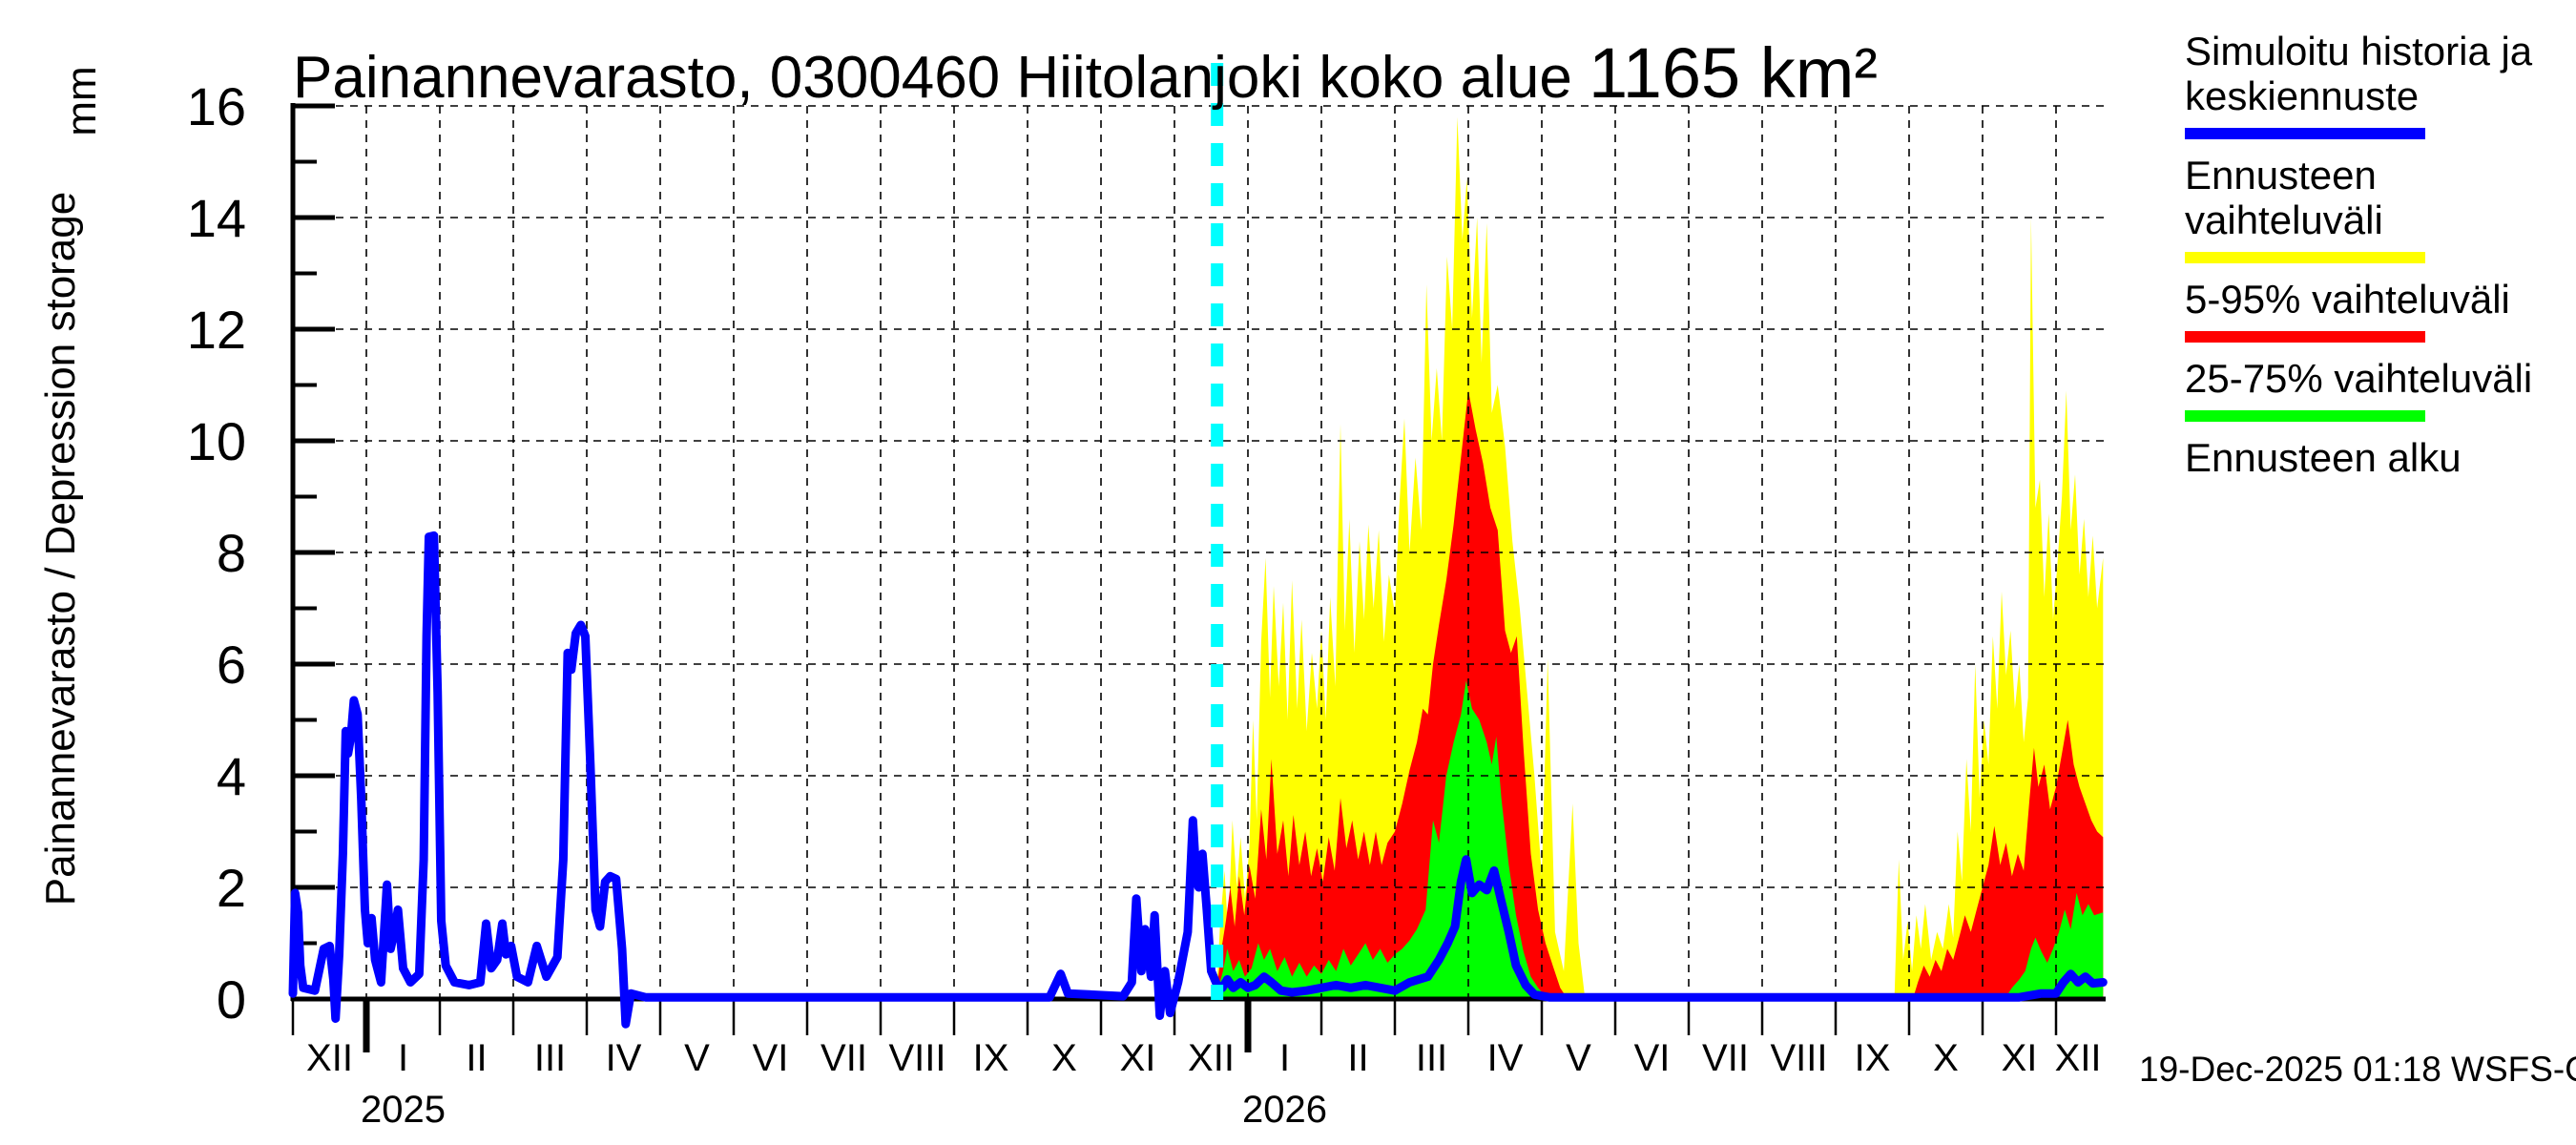  I want to click on y-tick-label-2: 2, so click(231, 888).